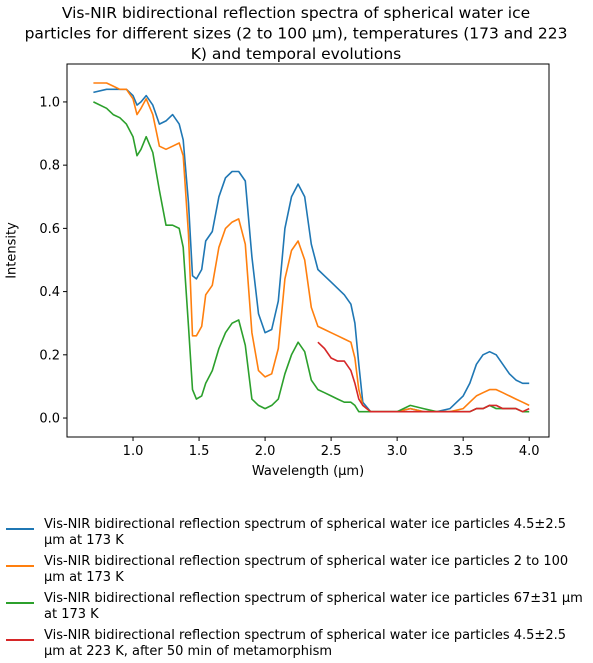 The height and width of the screenshot is (663, 593). Describe the element at coordinates (12, 250) in the screenshot. I see `y-axis-label: Intensity` at that location.